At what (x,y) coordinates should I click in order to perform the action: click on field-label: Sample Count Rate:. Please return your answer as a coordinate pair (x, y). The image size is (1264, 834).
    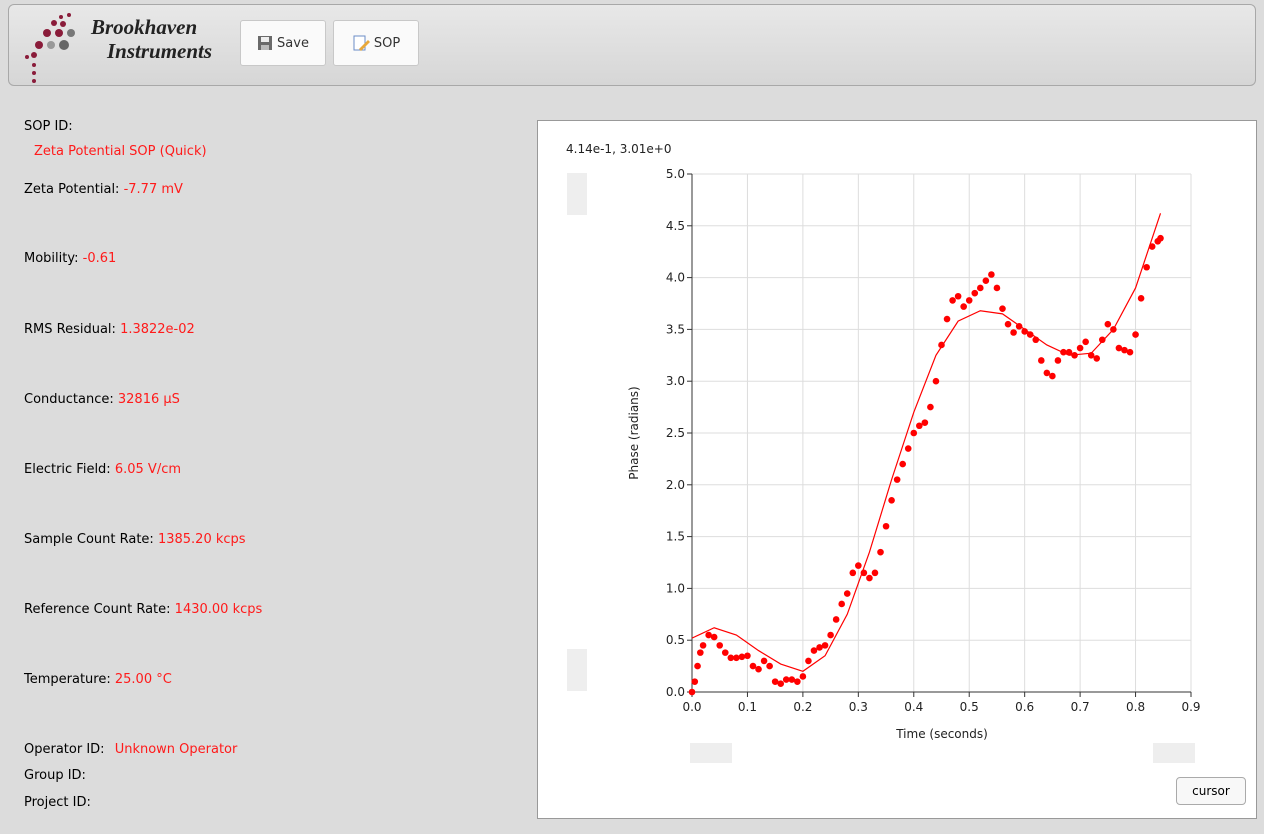
    Looking at the image, I should click on (89, 539).